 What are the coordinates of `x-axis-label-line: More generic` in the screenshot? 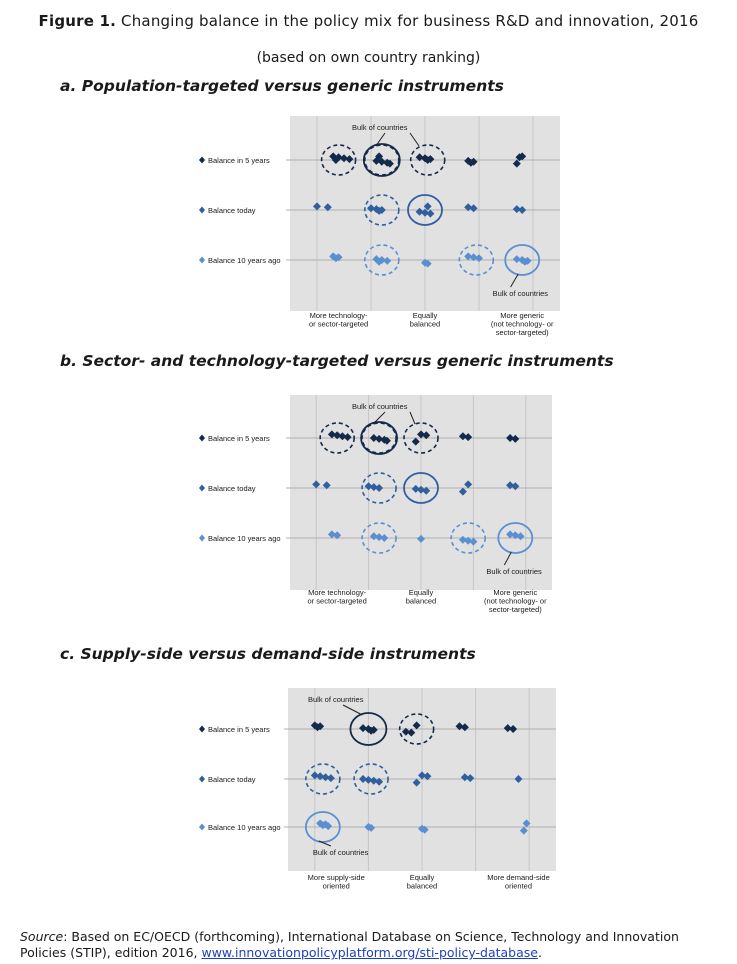 It's located at (522, 315).